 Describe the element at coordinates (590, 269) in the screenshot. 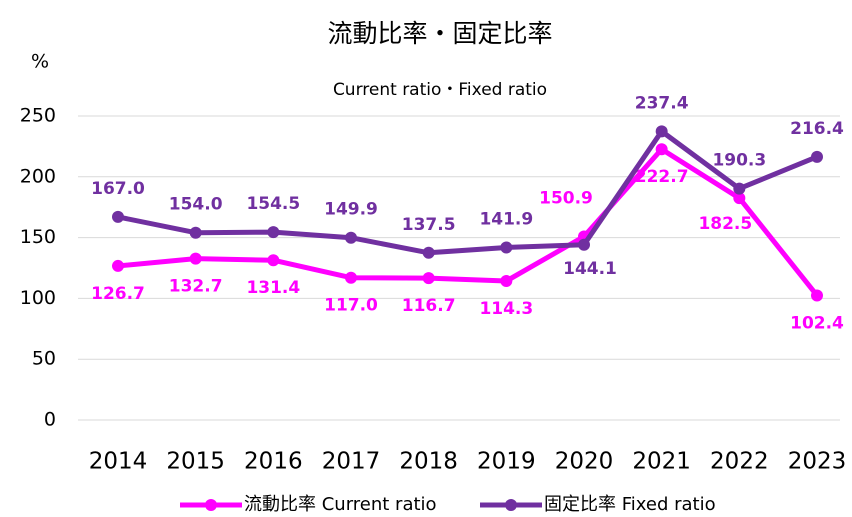

I see `data-label: 144.1` at that location.